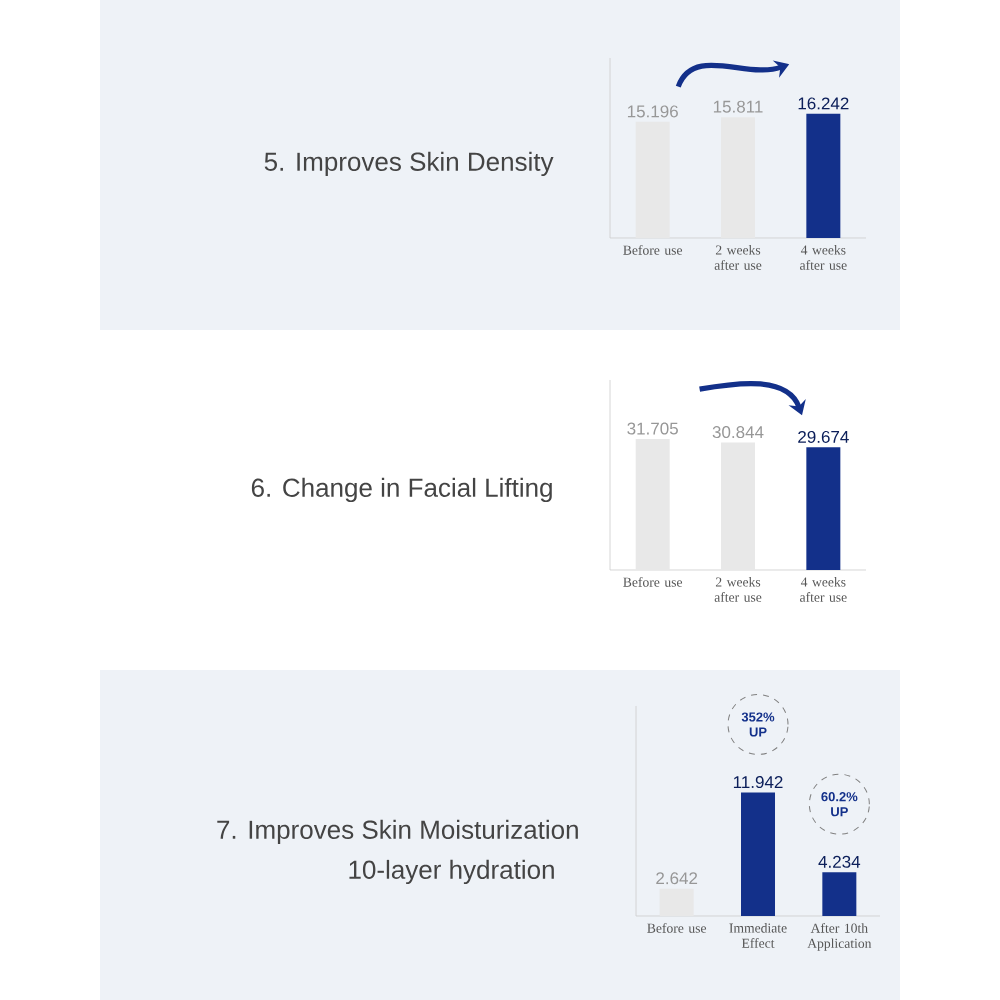 Image resolution: width=1000 pixels, height=1000 pixels. Describe the element at coordinates (839, 861) in the screenshot. I see `data-label: 4.234` at that location.